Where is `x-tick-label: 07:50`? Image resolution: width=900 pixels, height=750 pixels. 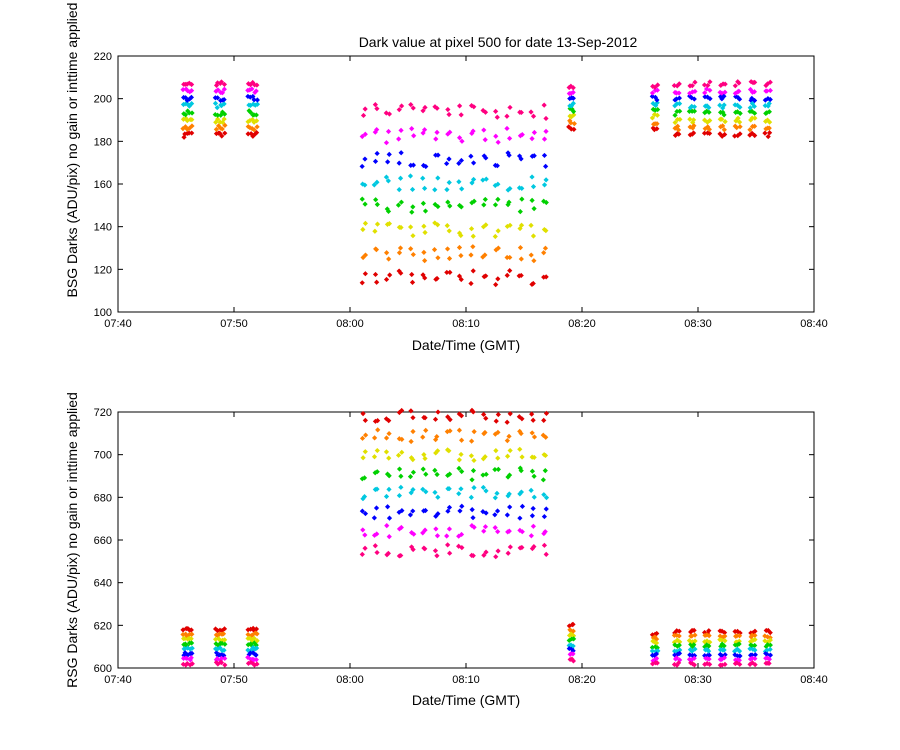 x-tick-label: 07:50 is located at coordinates (234, 324).